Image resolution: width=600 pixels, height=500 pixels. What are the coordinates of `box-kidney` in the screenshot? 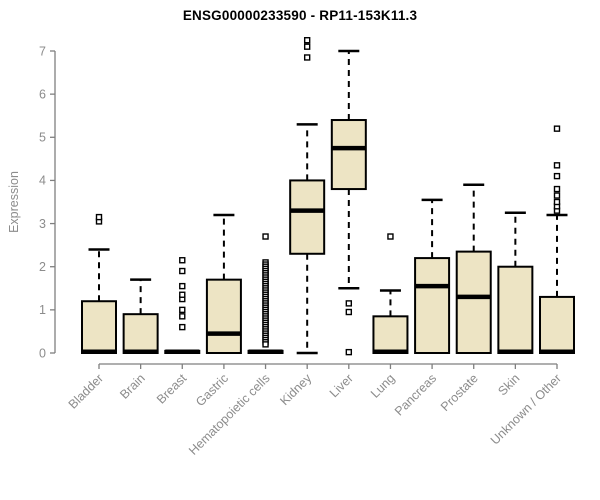 It's located at (307, 196).